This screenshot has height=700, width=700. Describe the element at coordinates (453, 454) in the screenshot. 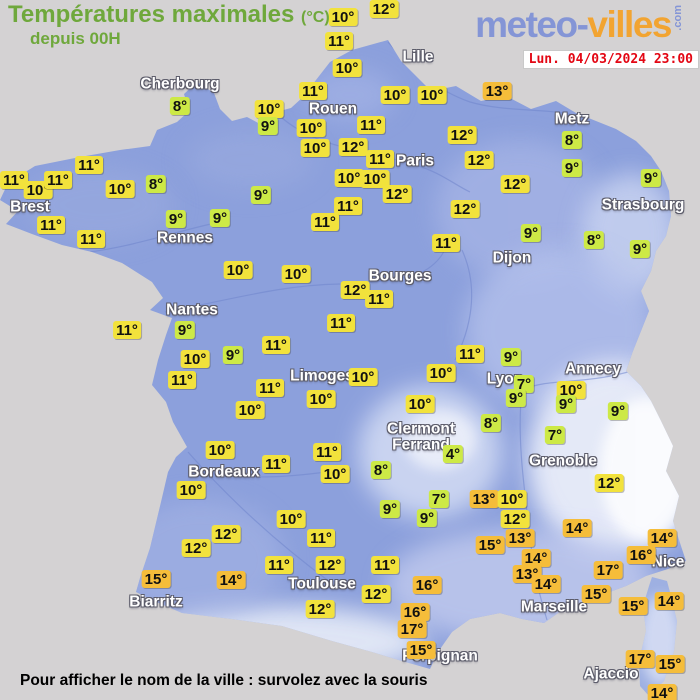

I see `temp-badge: 4°` at that location.